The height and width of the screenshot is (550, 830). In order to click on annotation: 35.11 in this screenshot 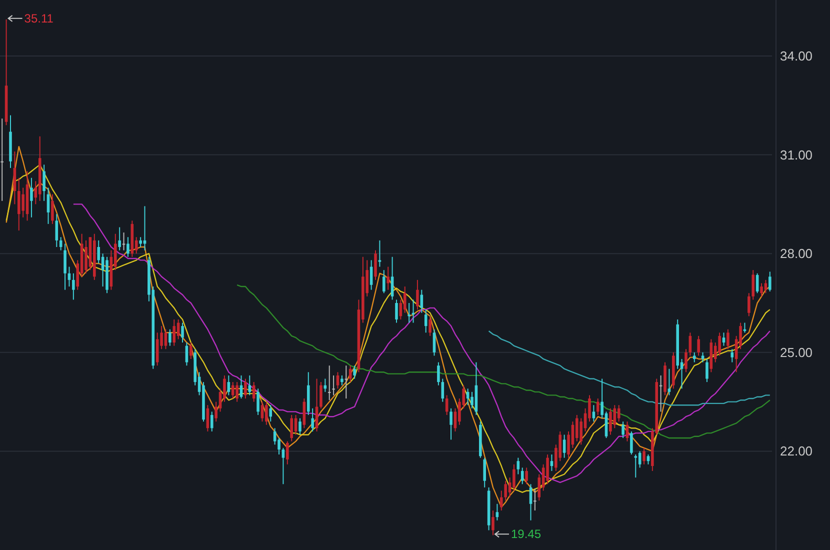, I will do `click(39, 18)`.